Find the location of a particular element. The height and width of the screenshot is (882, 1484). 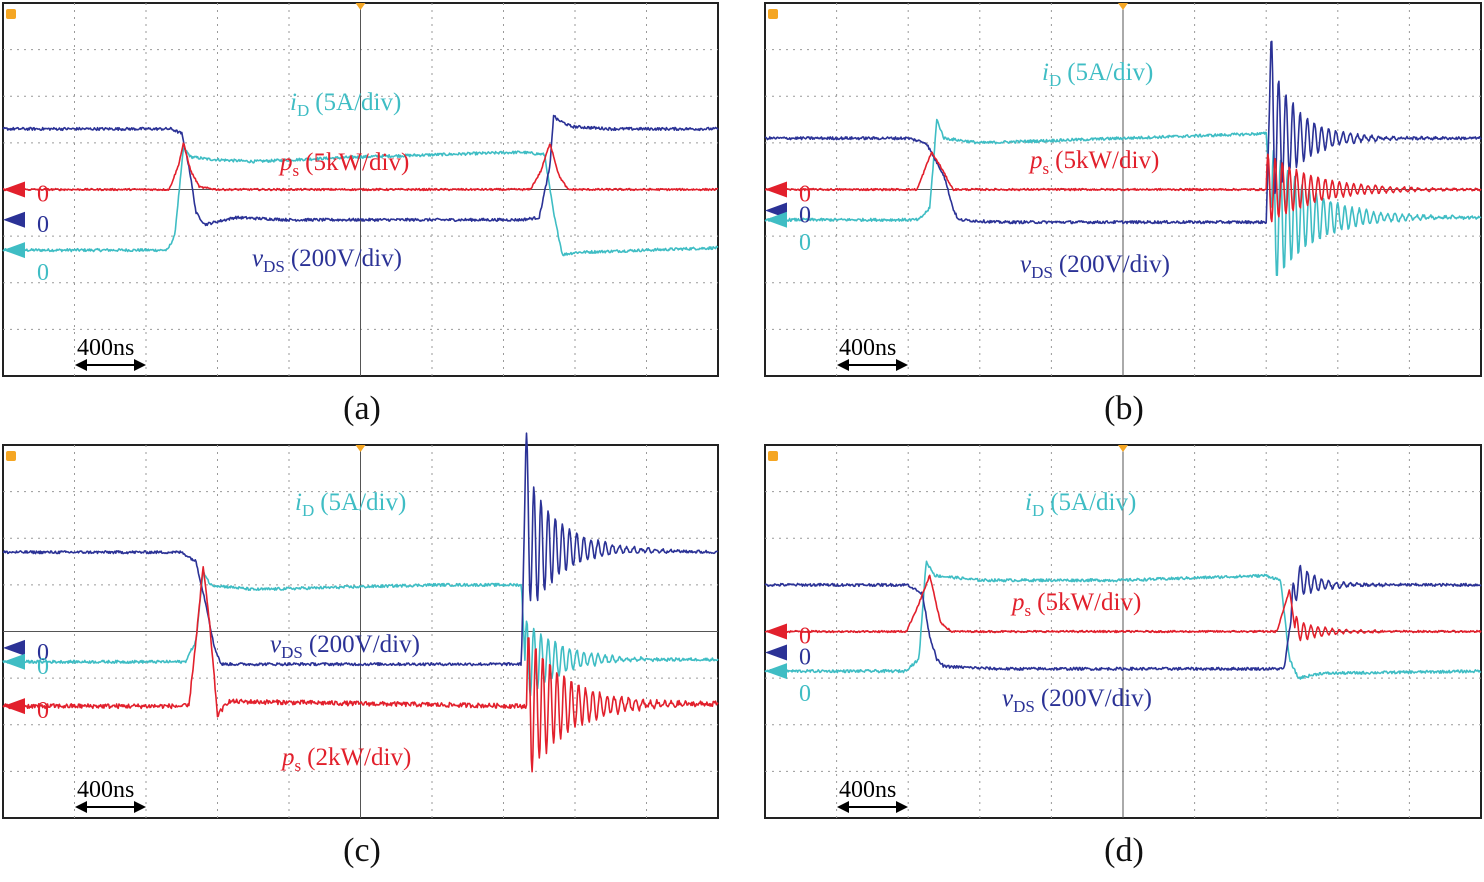

trace-iD-c is located at coordinates (360, 632).